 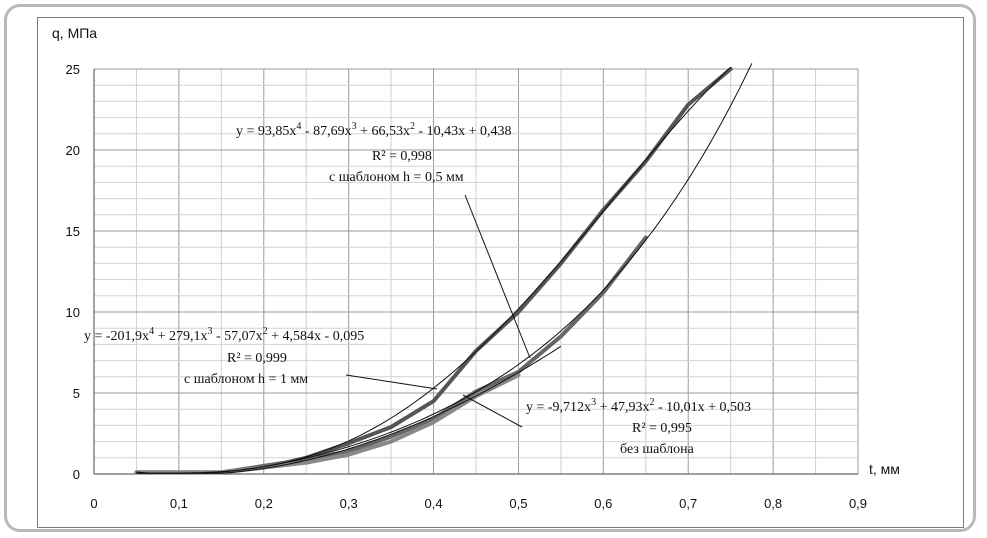 What do you see at coordinates (264, 503) in the screenshot?
I see `x-tick-label: 0,2` at bounding box center [264, 503].